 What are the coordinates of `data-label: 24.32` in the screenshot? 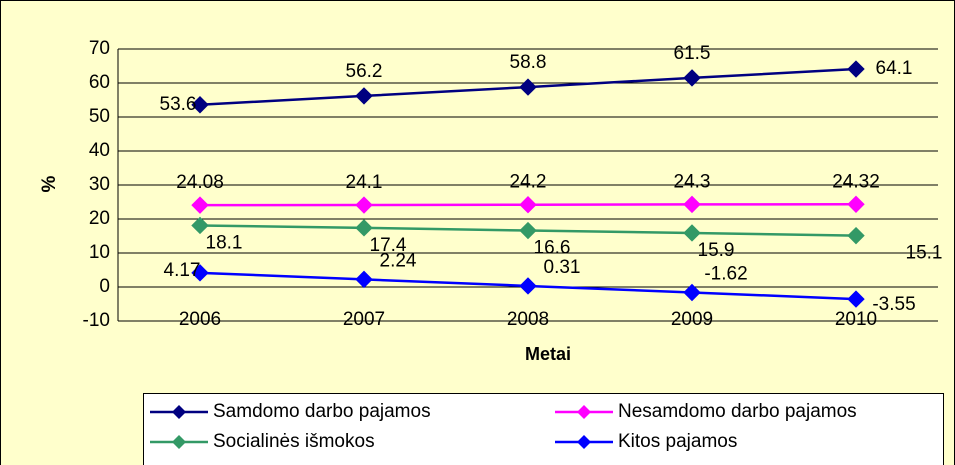 It's located at (856, 181).